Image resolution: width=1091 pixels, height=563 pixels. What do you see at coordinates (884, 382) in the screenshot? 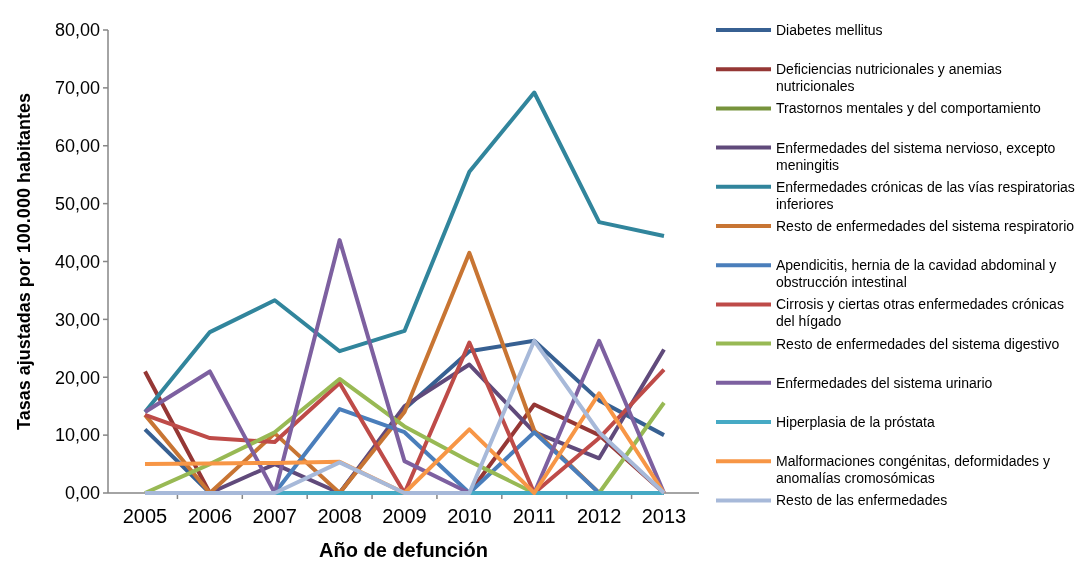
I see `legend-label: Enfermedades del sistema urinario` at bounding box center [884, 382].